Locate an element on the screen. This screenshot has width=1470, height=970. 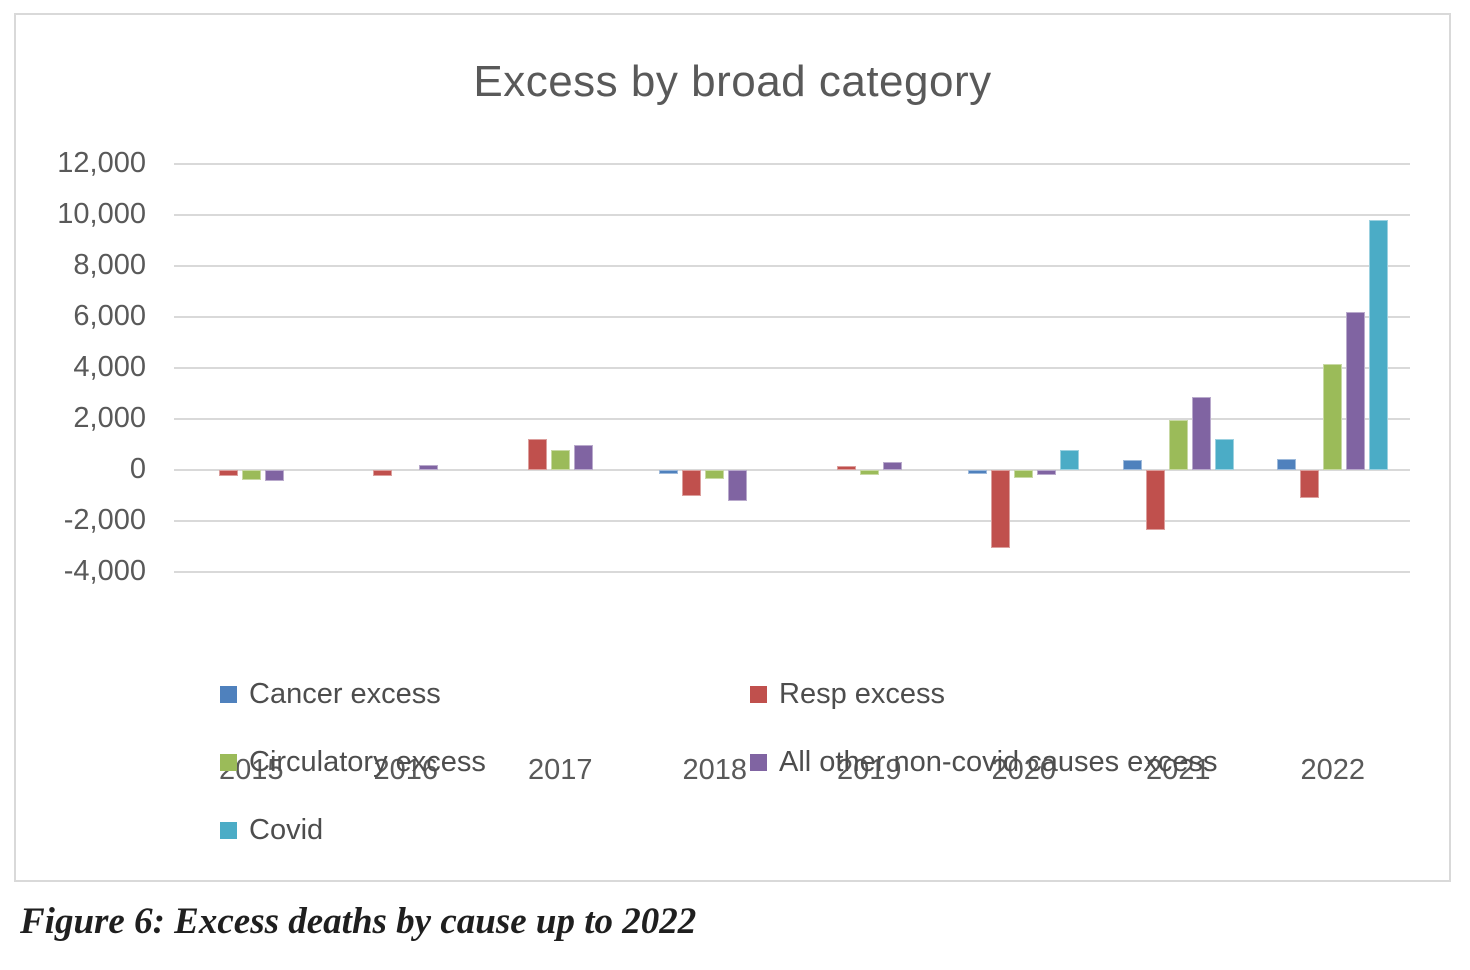
bar-circulatory-excess-2015 is located at coordinates (251, 475).